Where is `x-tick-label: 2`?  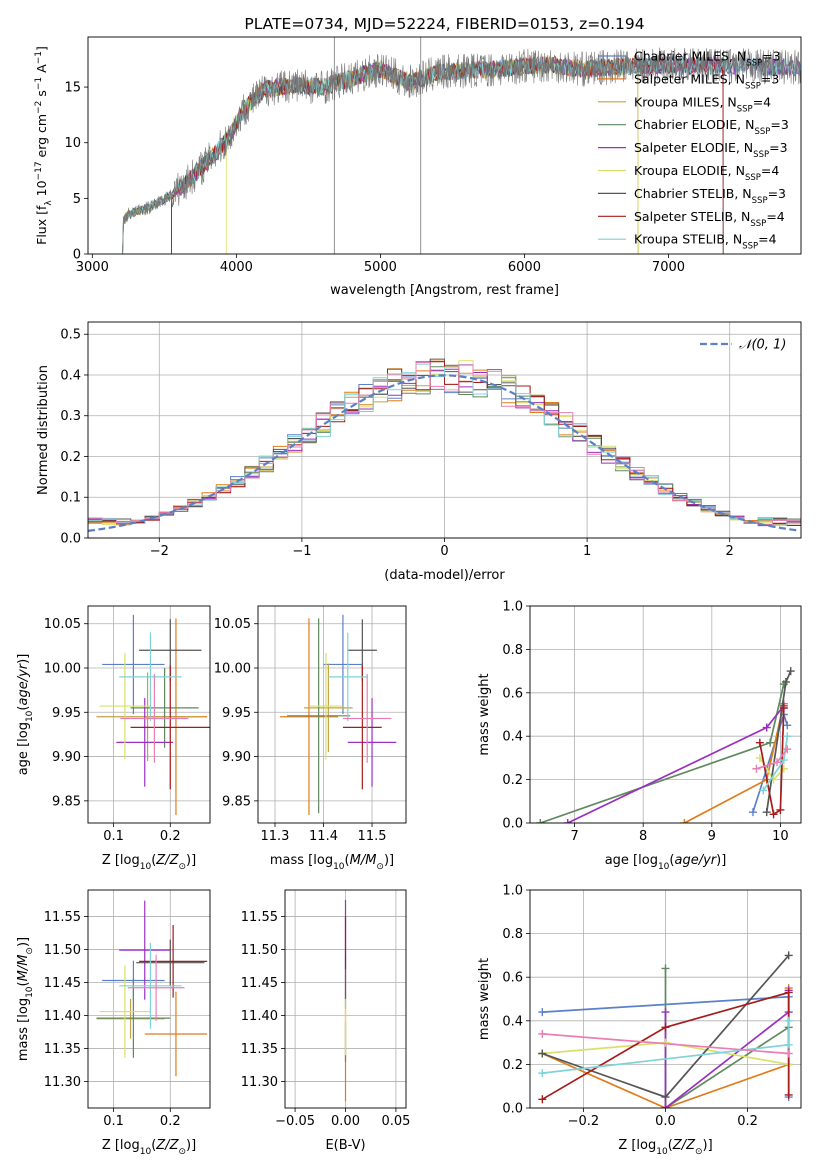 x-tick-label: 2 is located at coordinates (730, 551).